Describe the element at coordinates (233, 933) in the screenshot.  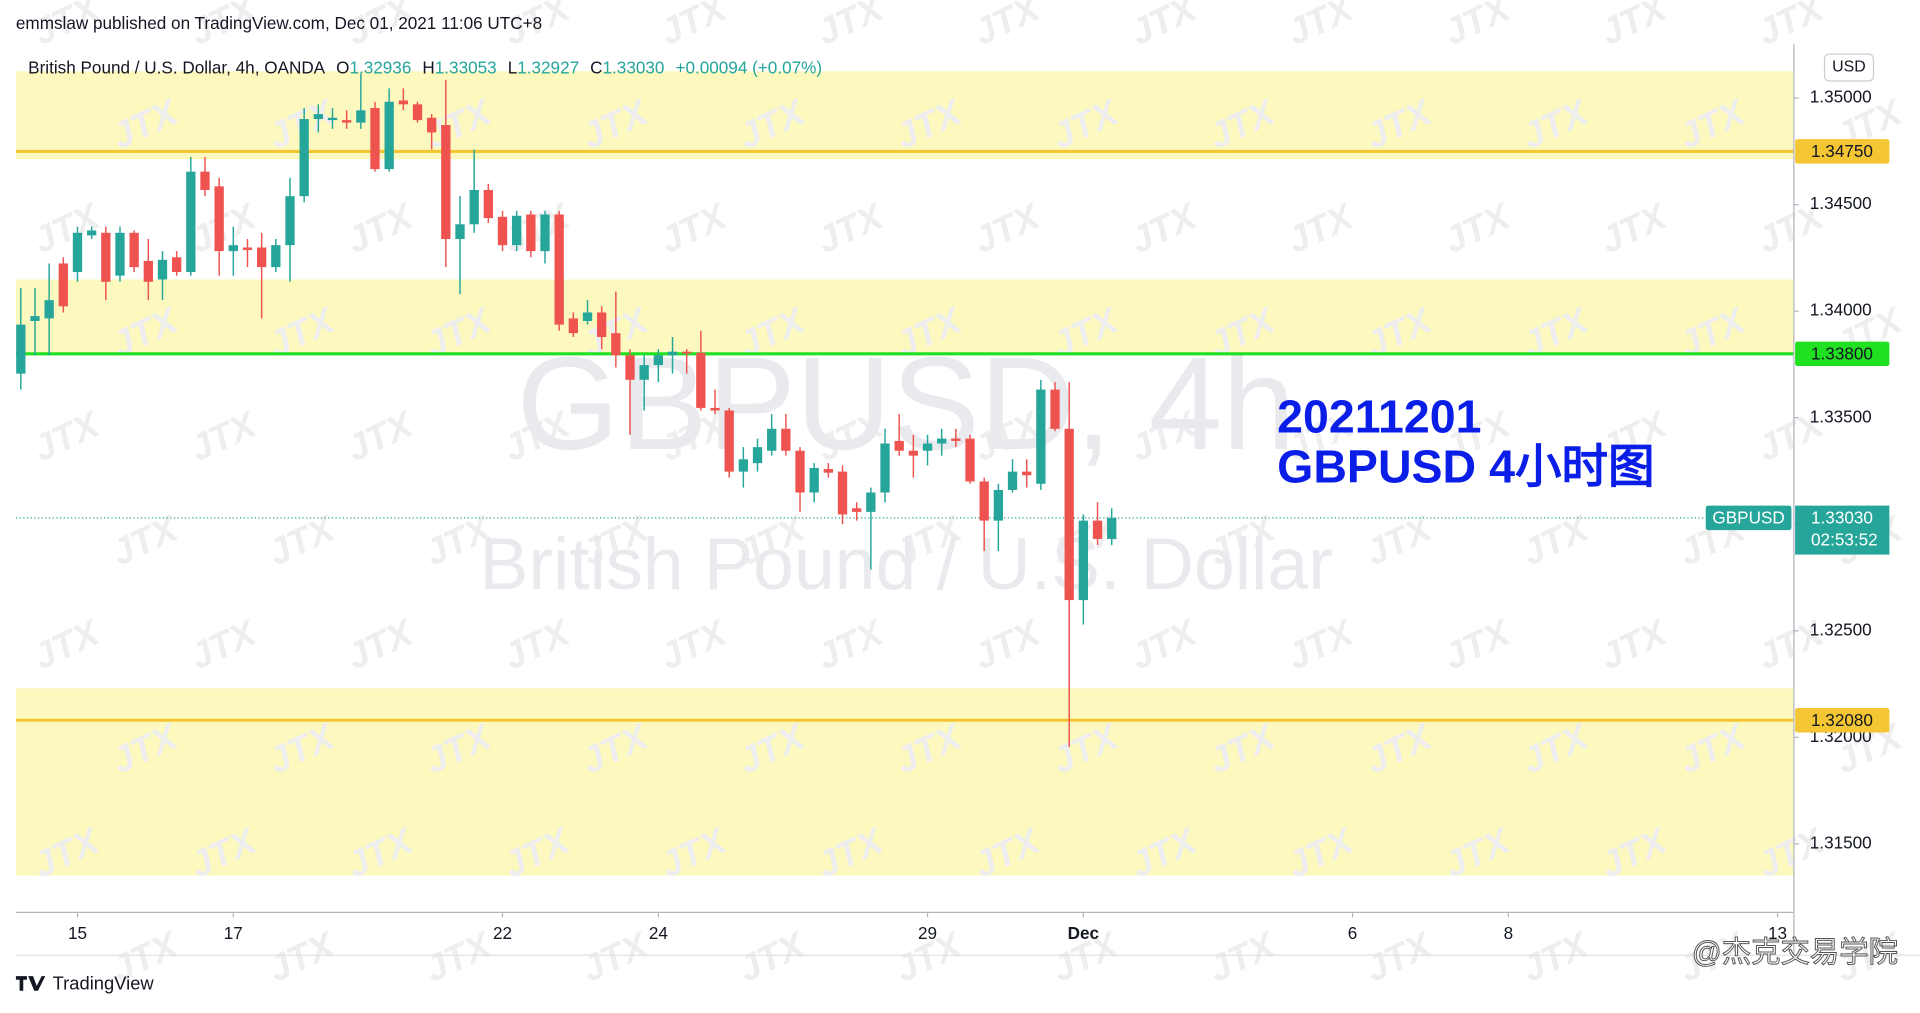
I see `x-tick-label: 17` at that location.